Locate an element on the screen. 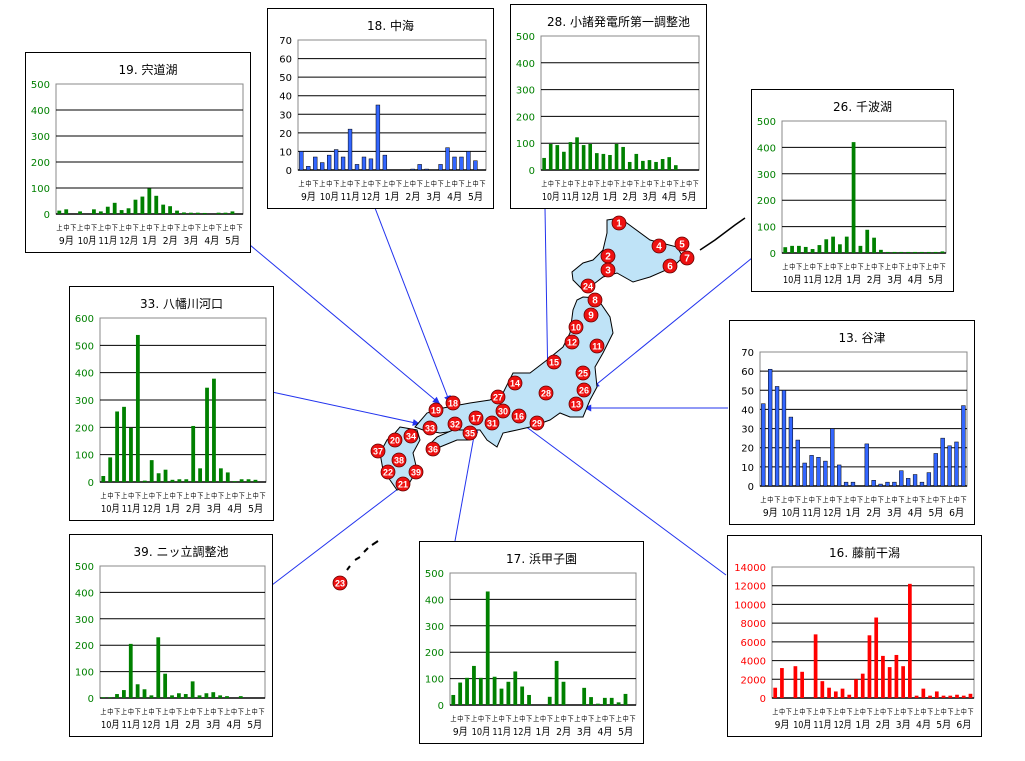 Image resolution: width=1025 pixels, height=761 pixels. marker-label: 23 is located at coordinates (340, 584).